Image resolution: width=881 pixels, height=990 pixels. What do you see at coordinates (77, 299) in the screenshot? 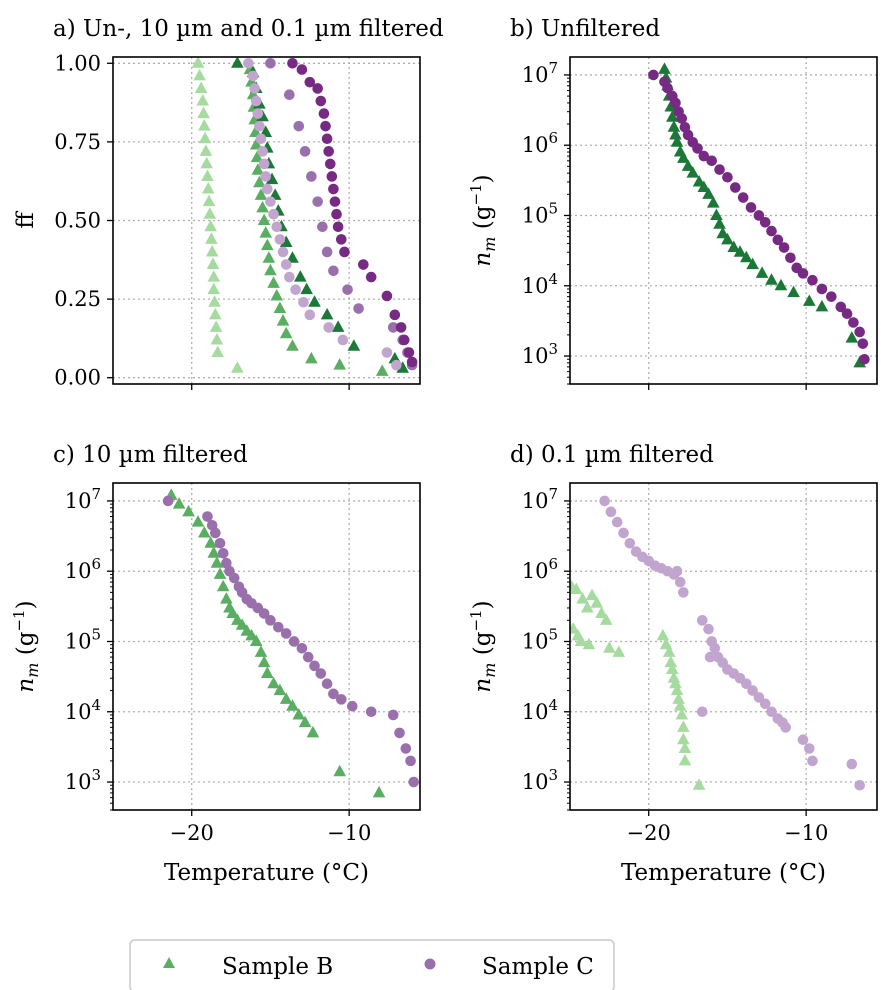
I see `y-tick-label: 0.25` at bounding box center [77, 299].